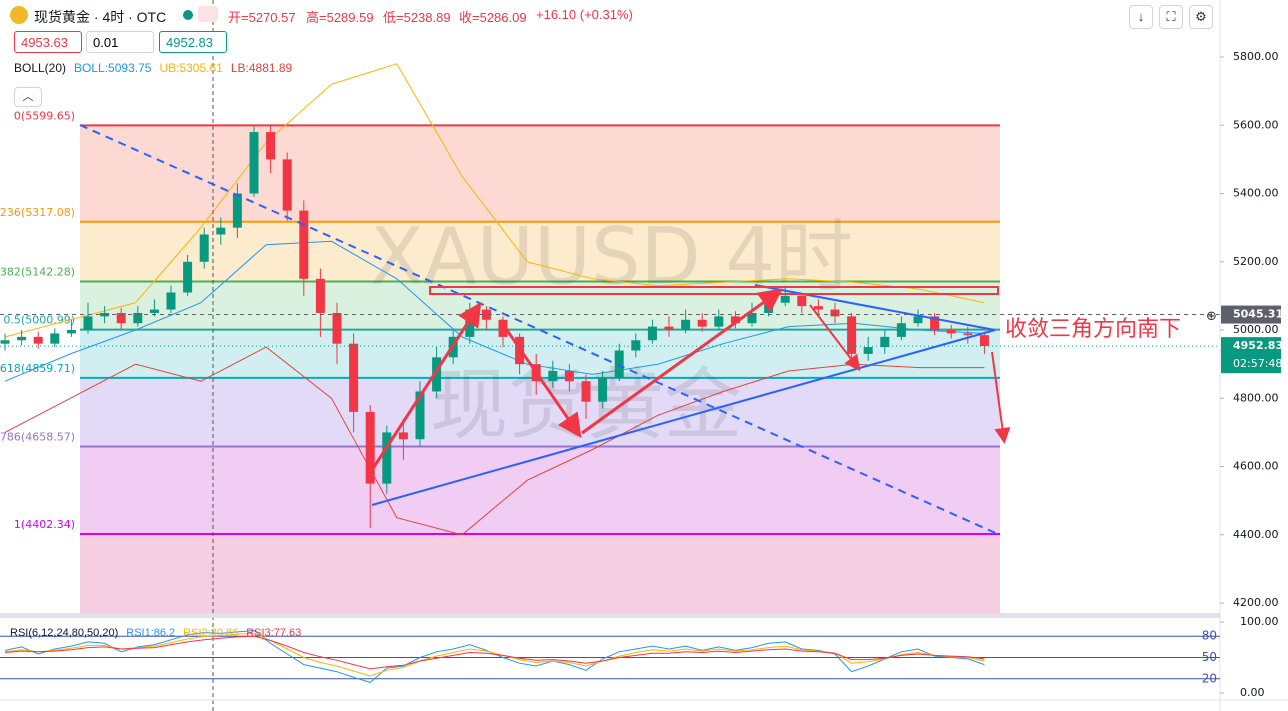 The image size is (1288, 711). What do you see at coordinates (1256, 397) in the screenshot?
I see `y-tick-label: 4800.00` at bounding box center [1256, 397].